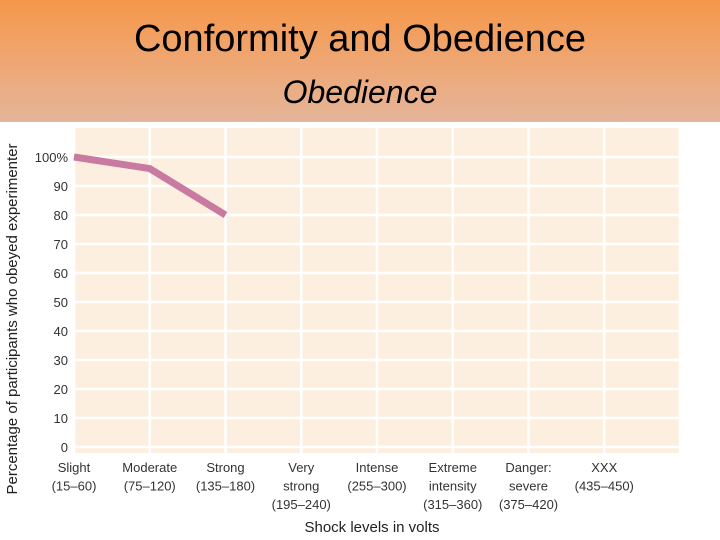  What do you see at coordinates (61, 389) in the screenshot?
I see `y-tick-label: 20` at bounding box center [61, 389].